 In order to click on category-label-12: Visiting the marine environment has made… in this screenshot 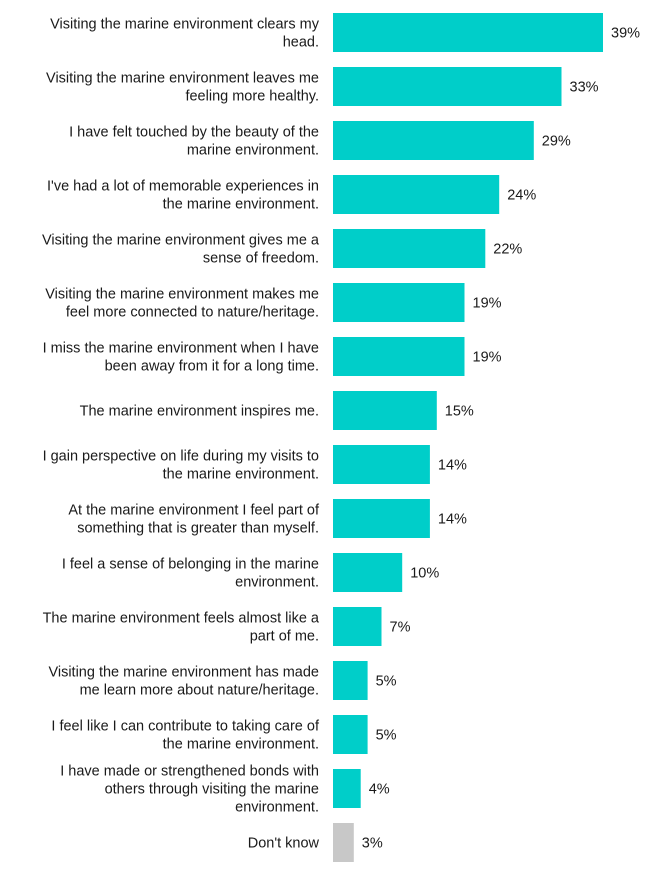, I will do `click(183, 682)`.